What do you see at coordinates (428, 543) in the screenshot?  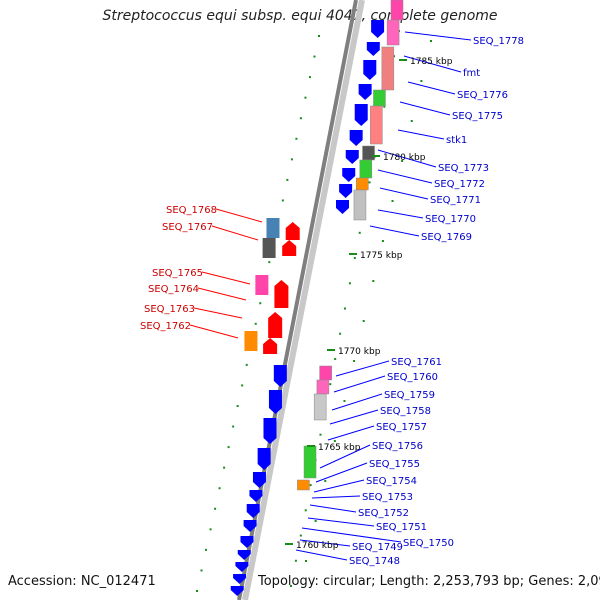 I see `gene-label-forward: SEQ_1750` at bounding box center [428, 543].